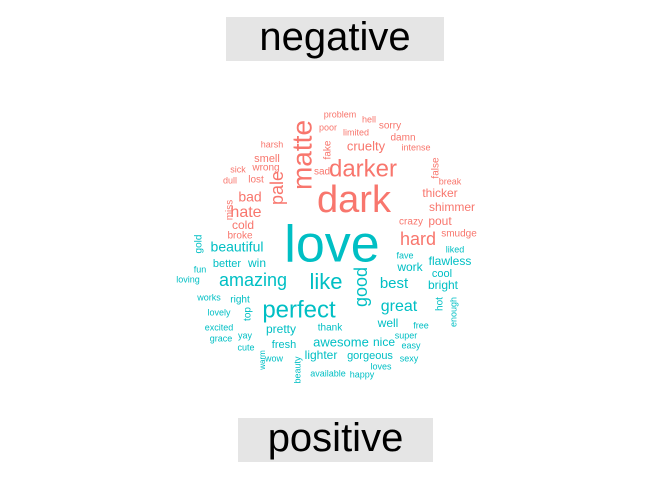  What do you see at coordinates (284, 345) in the screenshot?
I see `word-positive-fresh: fresh` at bounding box center [284, 345].